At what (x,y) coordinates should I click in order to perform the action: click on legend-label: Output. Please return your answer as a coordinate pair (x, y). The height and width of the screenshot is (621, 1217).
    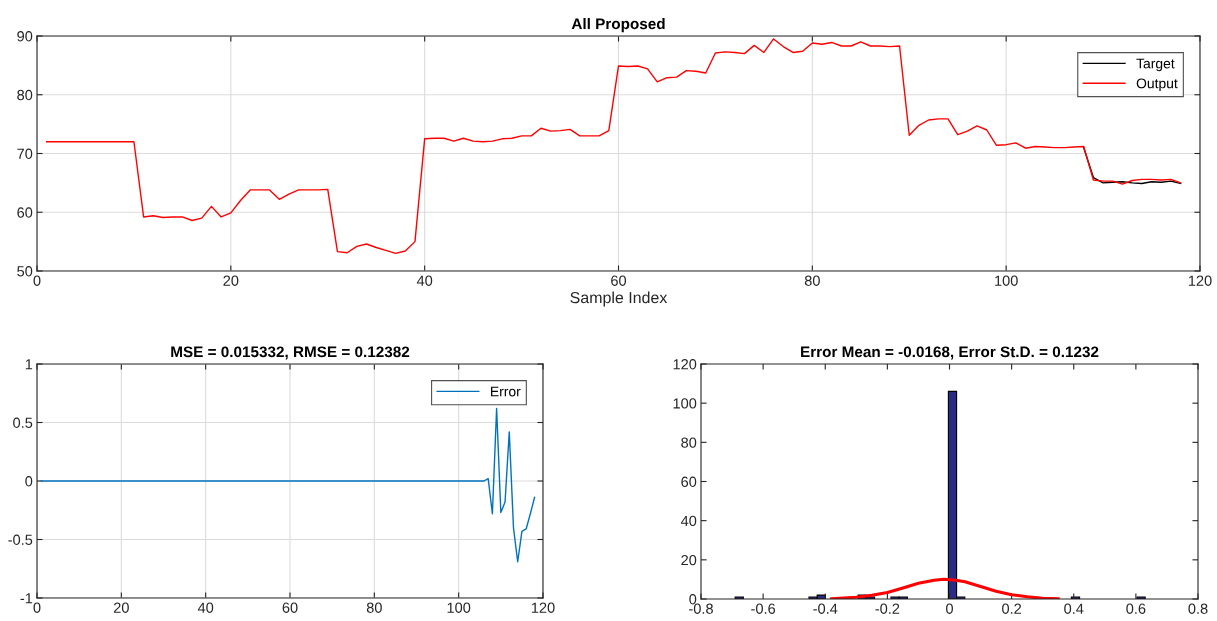
    Looking at the image, I should click on (1157, 85).